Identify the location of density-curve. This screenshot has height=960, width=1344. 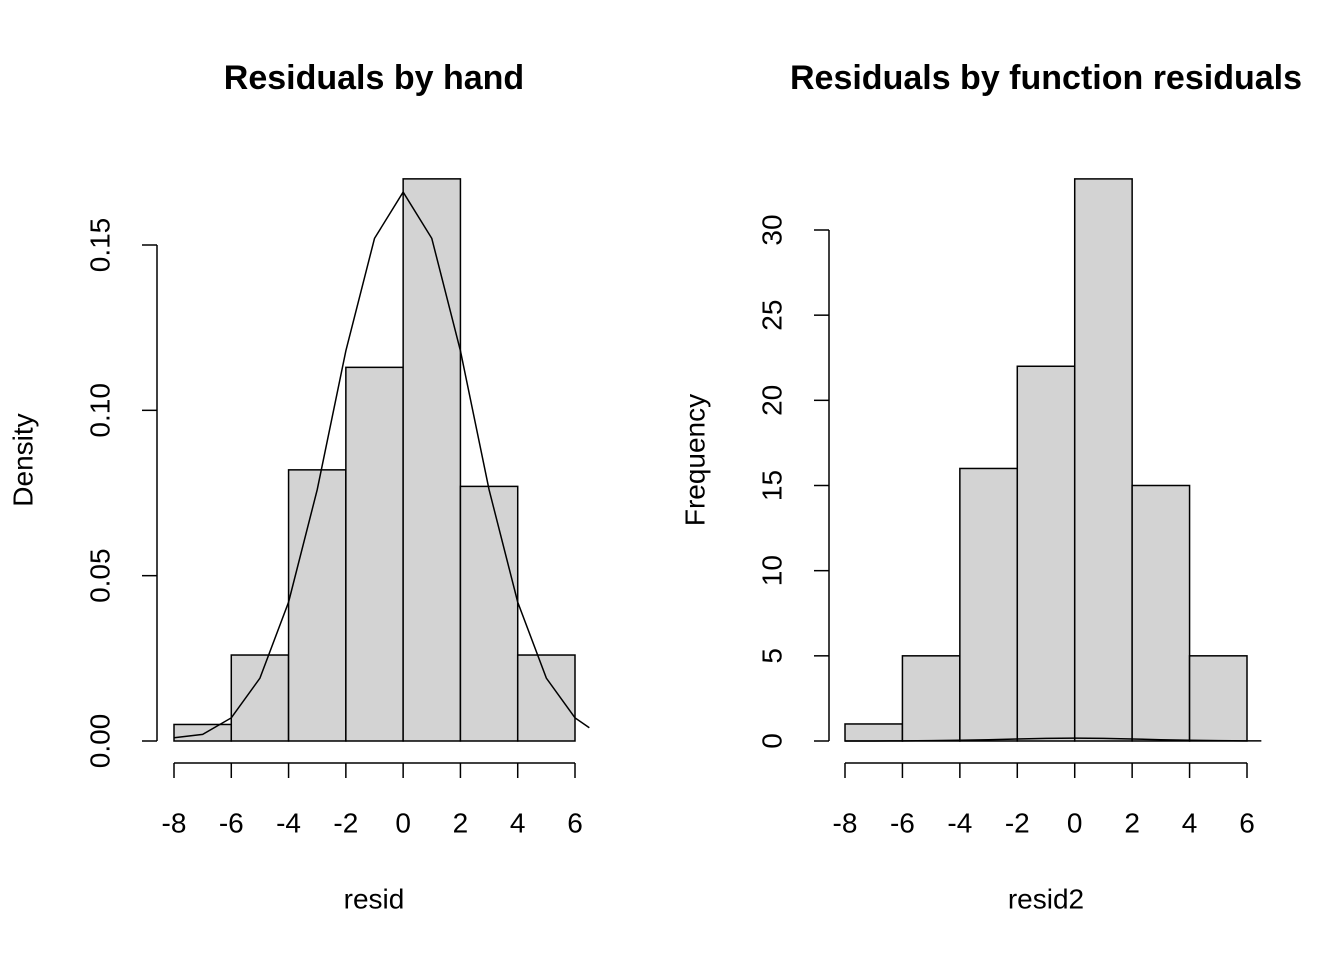
(1053, 739).